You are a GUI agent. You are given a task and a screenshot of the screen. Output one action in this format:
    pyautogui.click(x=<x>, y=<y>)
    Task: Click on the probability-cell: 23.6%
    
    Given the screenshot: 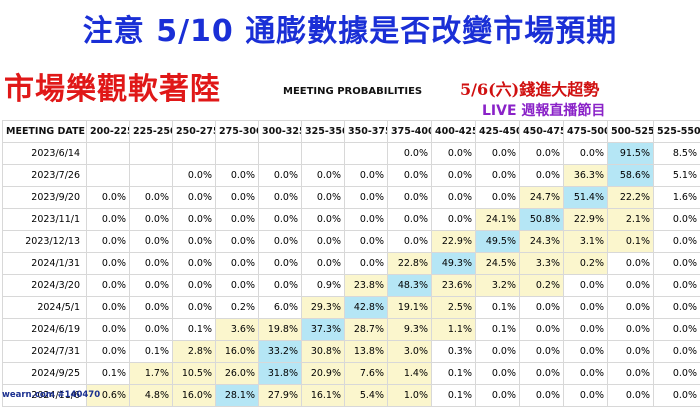 What is the action you would take?
    pyautogui.click(x=454, y=286)
    